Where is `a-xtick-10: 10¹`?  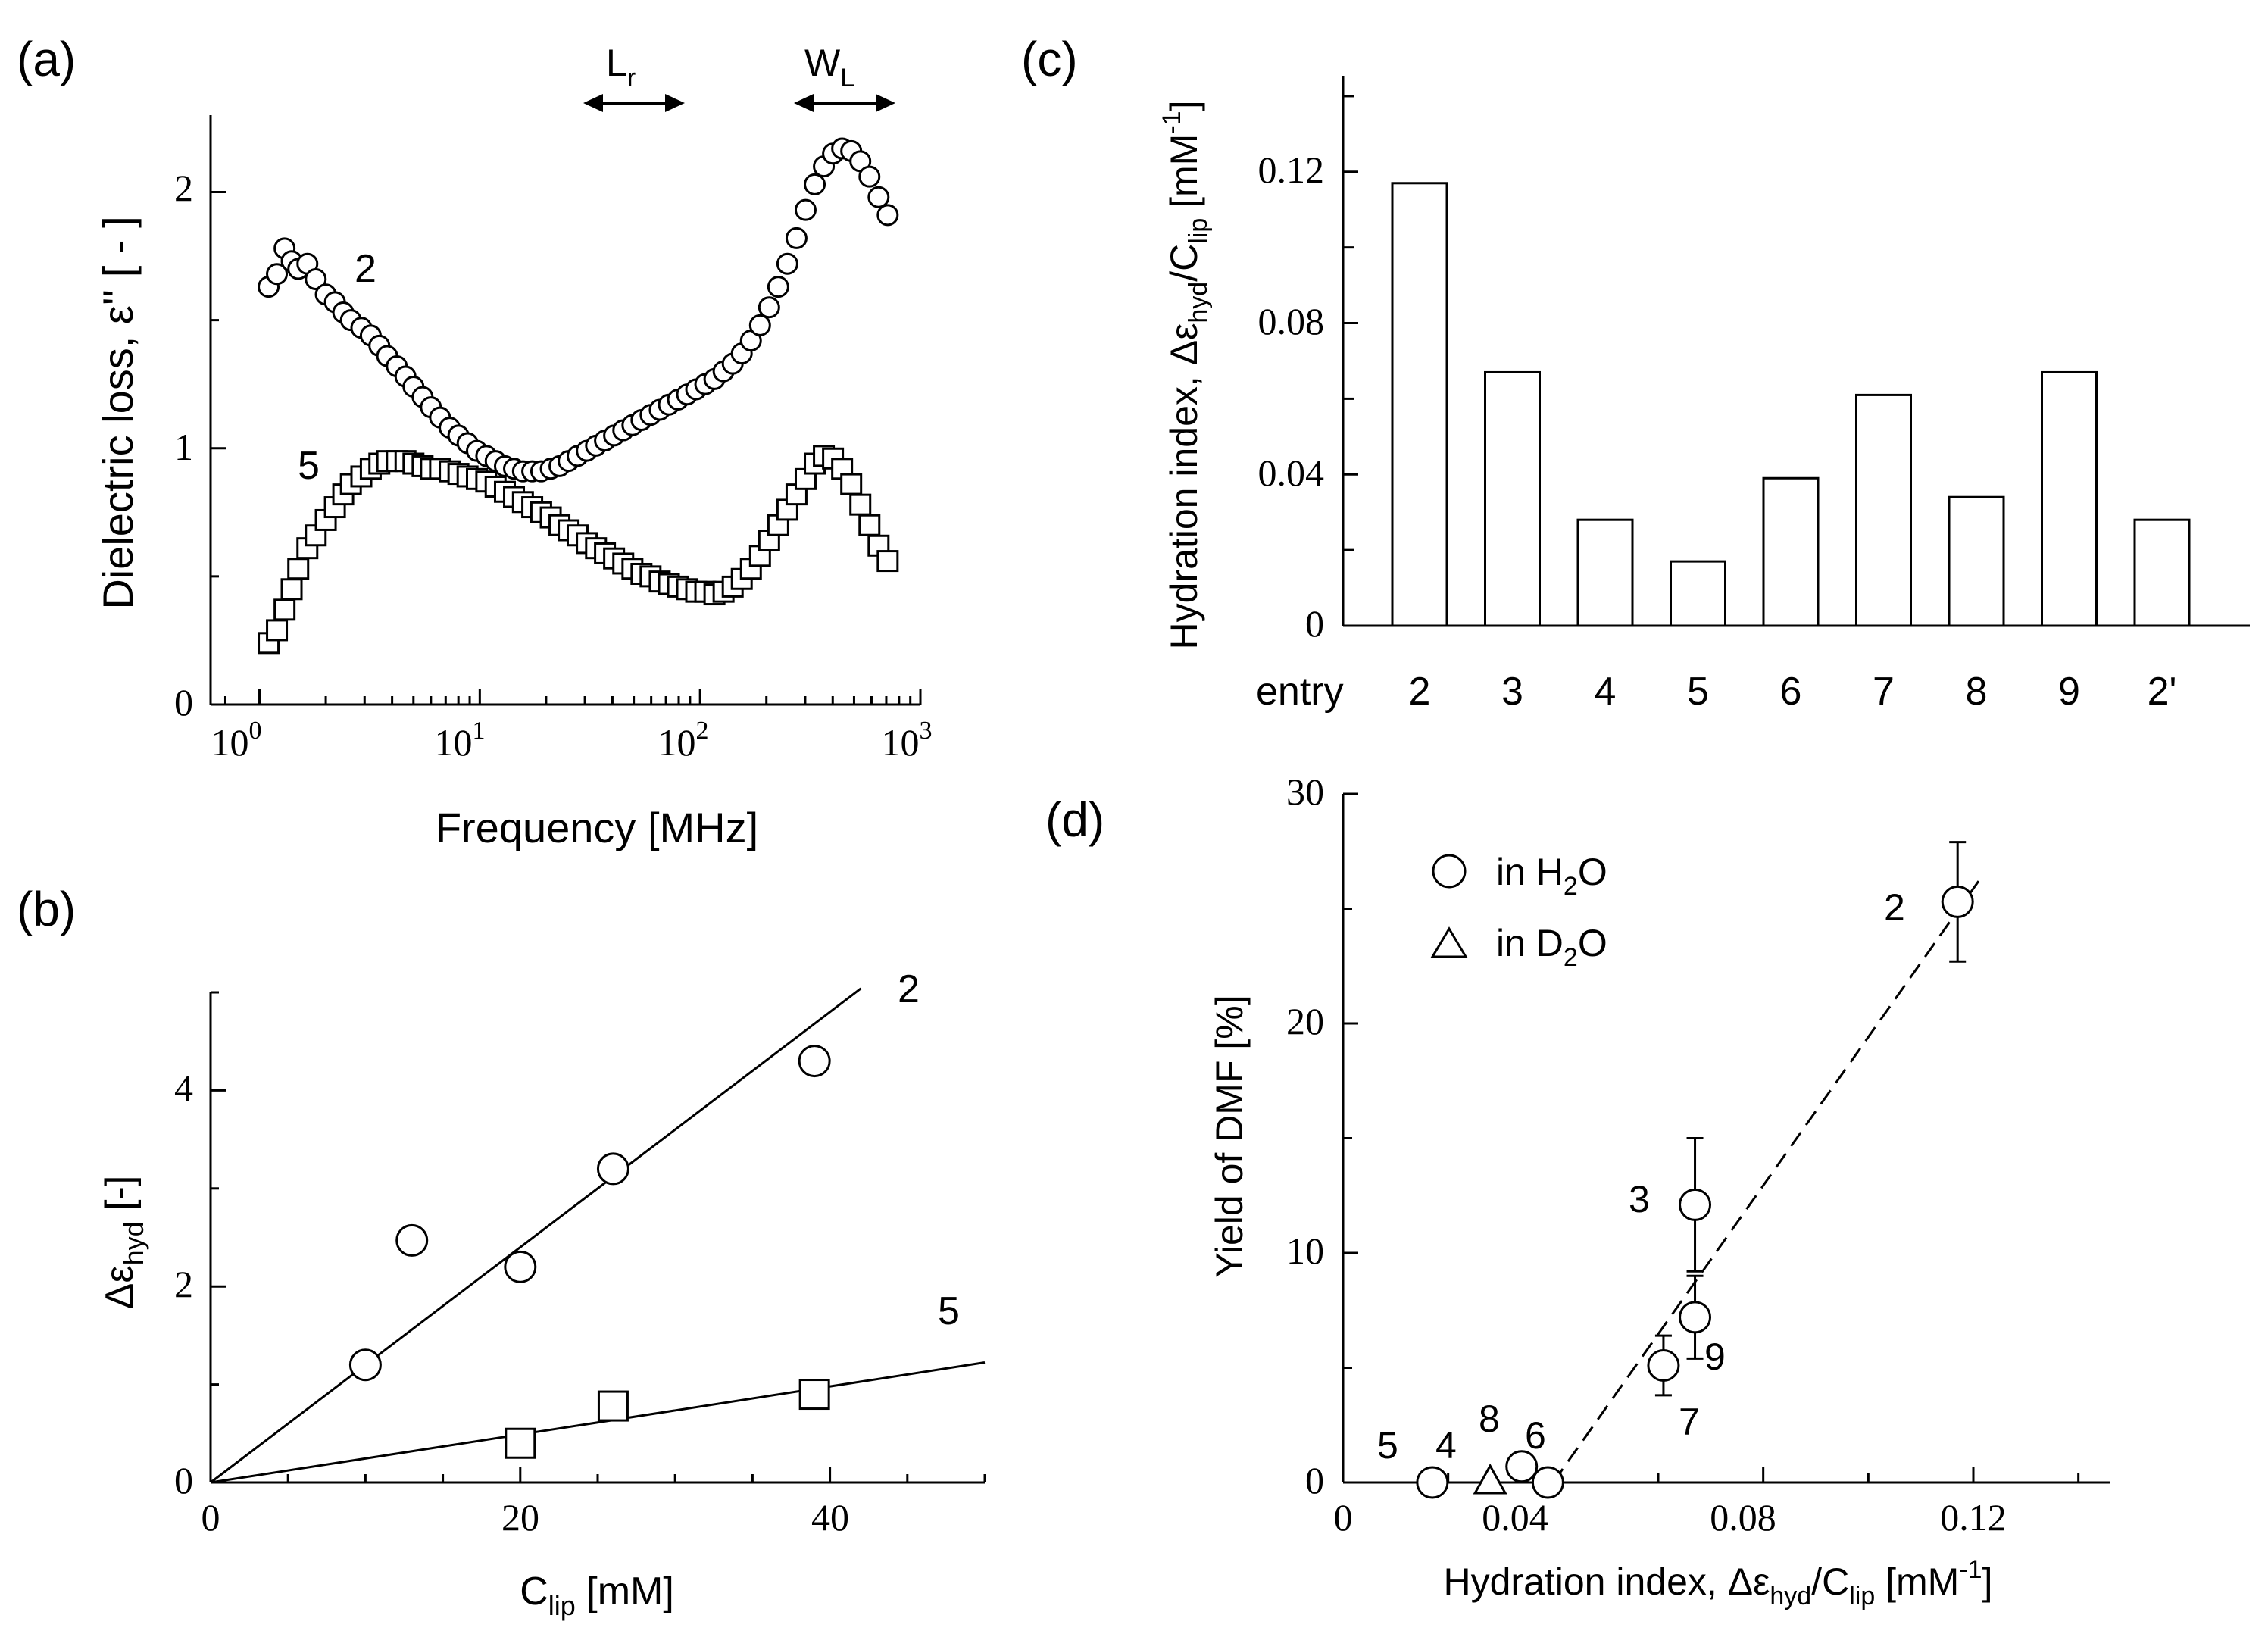
a-xtick-10: 10¹ is located at coordinates (460, 740).